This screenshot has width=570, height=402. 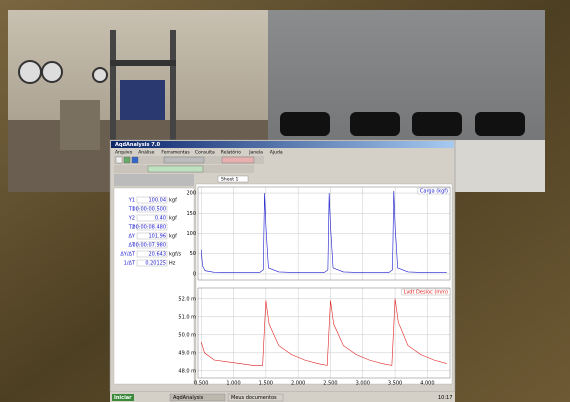 I want to click on cursor-value: 20.643, so click(x=158, y=255).